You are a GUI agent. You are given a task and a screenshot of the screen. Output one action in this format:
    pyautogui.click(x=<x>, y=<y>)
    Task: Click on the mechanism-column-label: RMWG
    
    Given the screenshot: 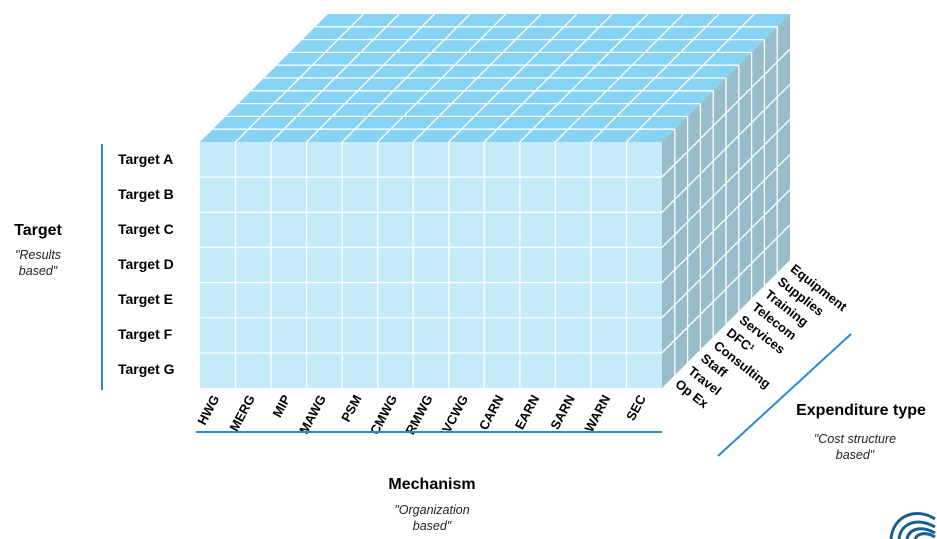 What is the action you would take?
    pyautogui.click(x=418, y=414)
    